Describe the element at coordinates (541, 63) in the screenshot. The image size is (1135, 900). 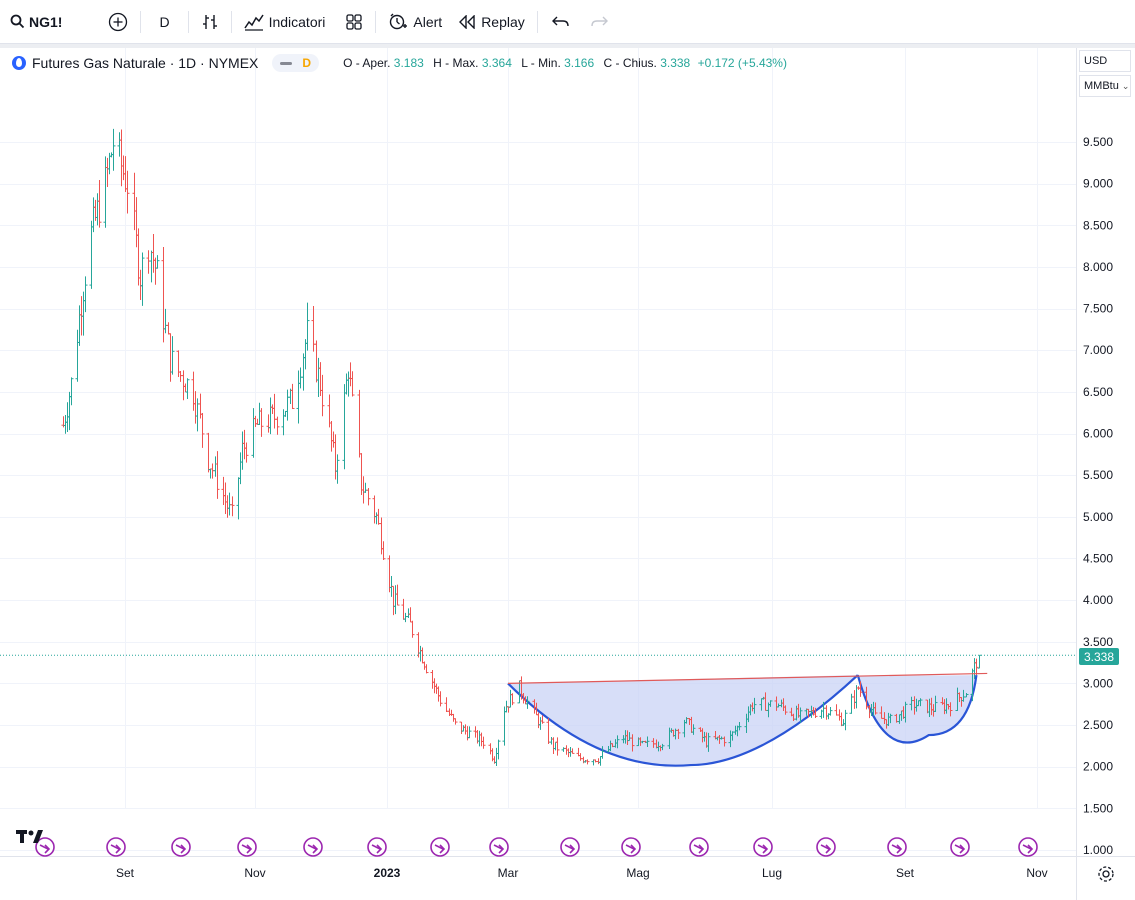
I see `low-label: L - Min.` at that location.